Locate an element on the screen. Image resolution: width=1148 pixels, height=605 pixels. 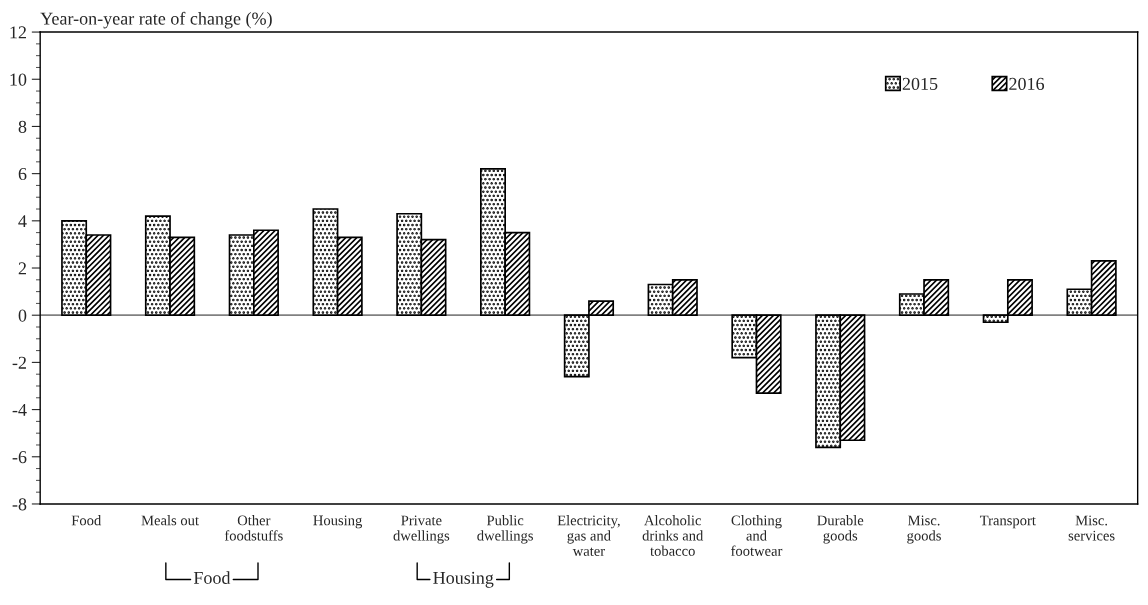
x-tick-label: Clothing and footwear is located at coordinates (757, 535).